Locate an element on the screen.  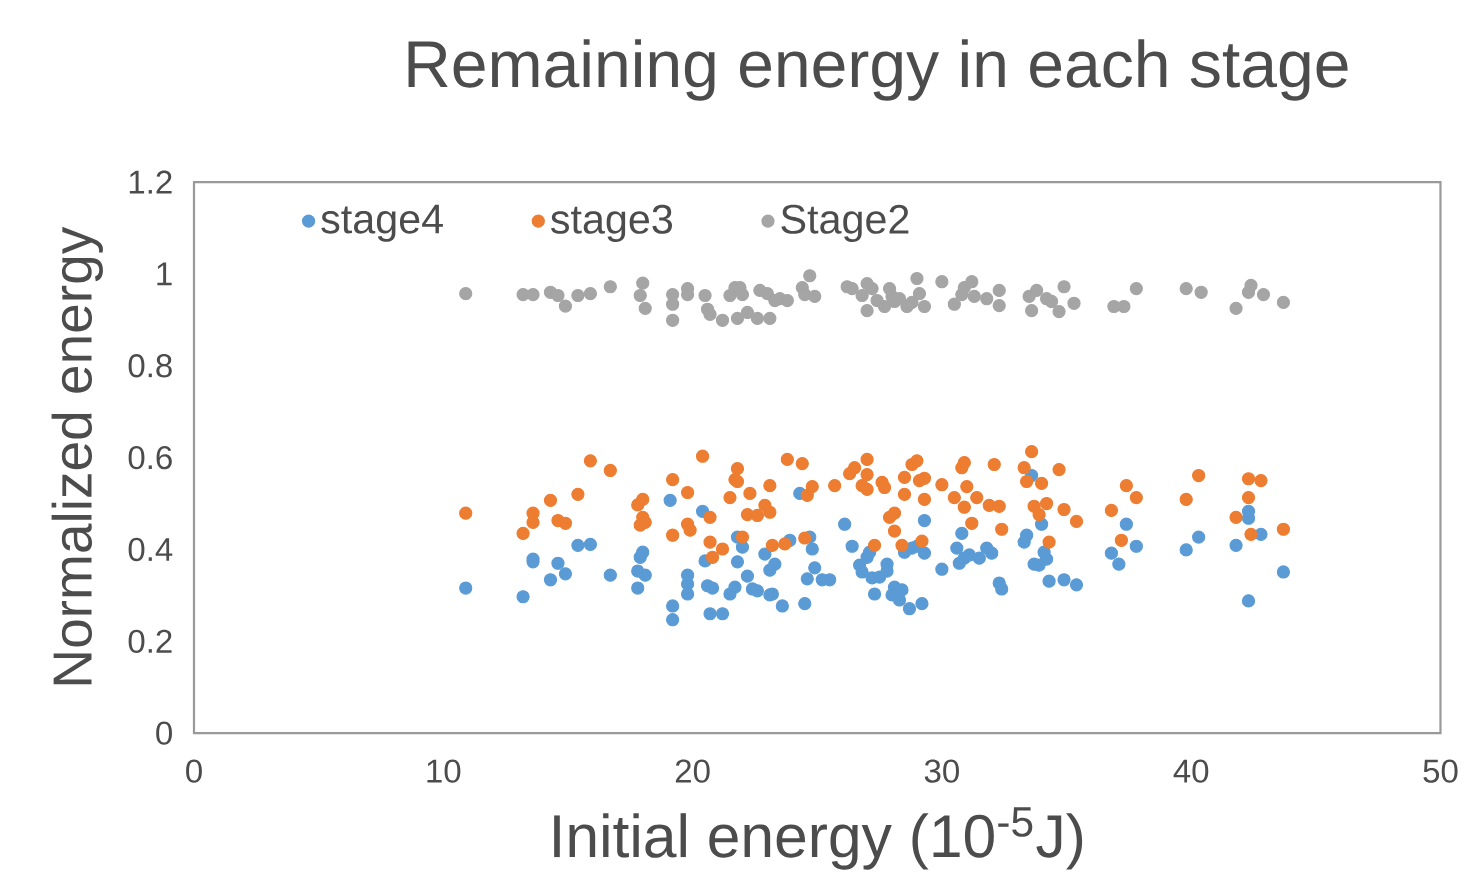
x-tick-label: 20 is located at coordinates (692, 771).